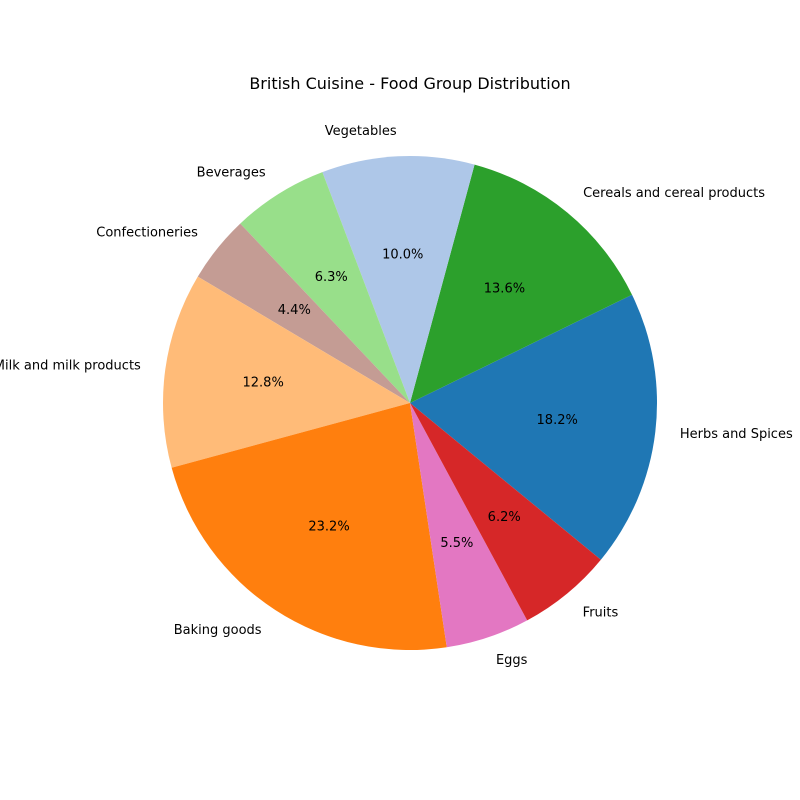  I want to click on slice-label-fruits: Fruits, so click(601, 612).